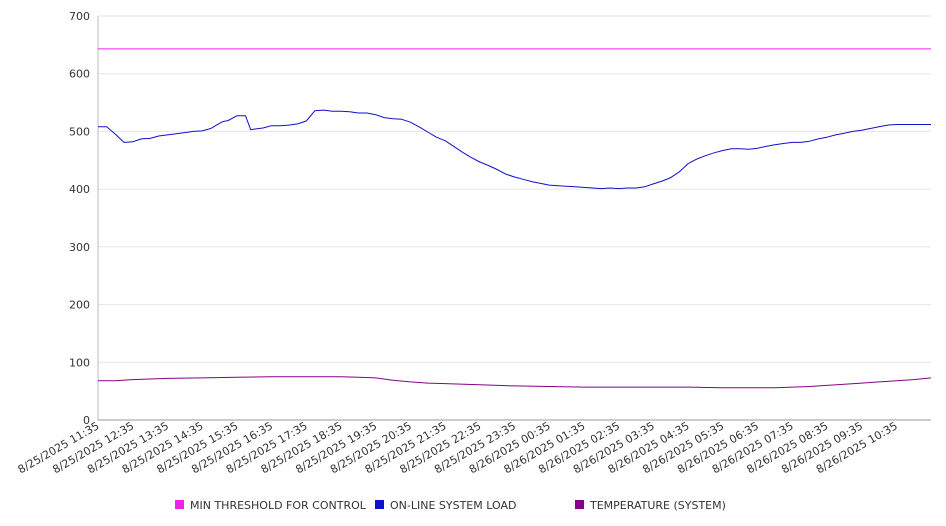  Describe the element at coordinates (79, 247) in the screenshot. I see `y-tick-label: 300` at that location.